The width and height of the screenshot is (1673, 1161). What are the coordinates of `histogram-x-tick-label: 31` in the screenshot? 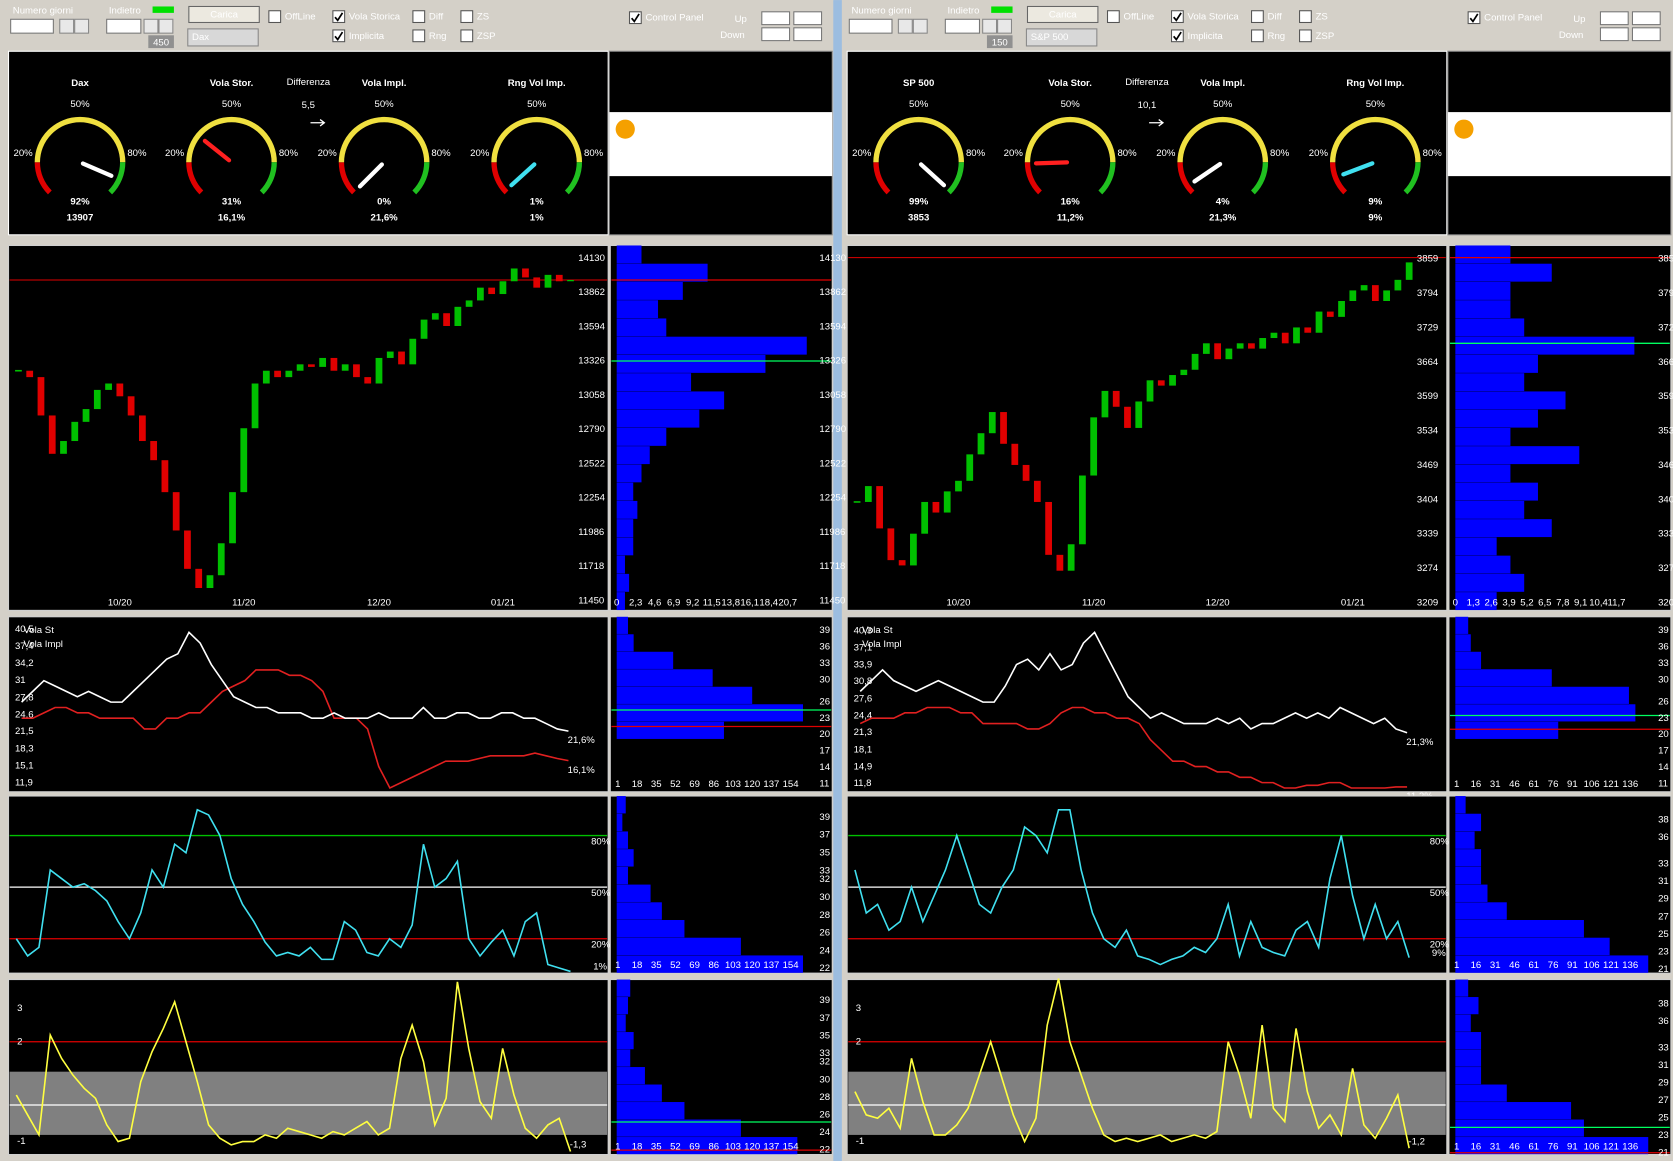 It's located at (1495, 965).